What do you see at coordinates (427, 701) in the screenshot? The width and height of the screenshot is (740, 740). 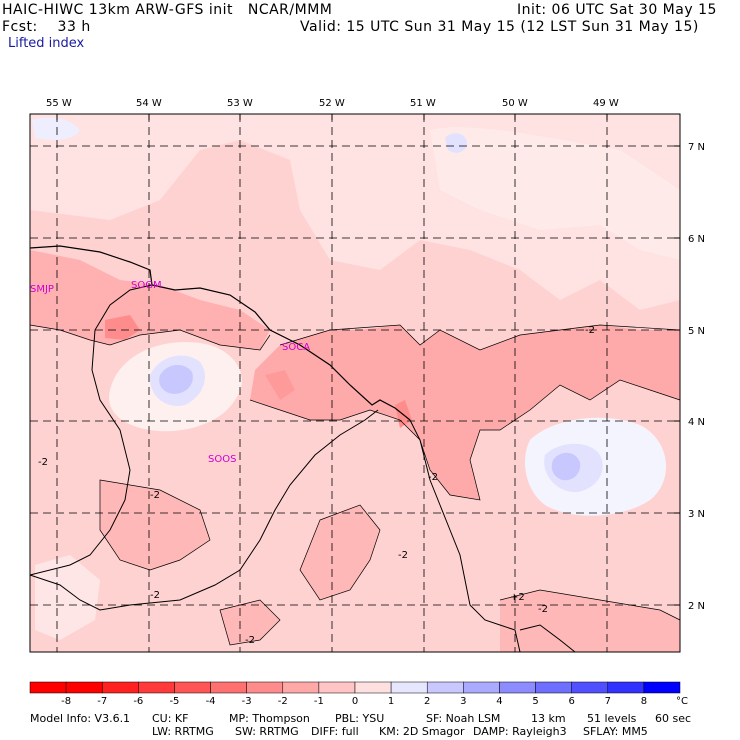 I see `colorbar-tick-label: 2` at bounding box center [427, 701].